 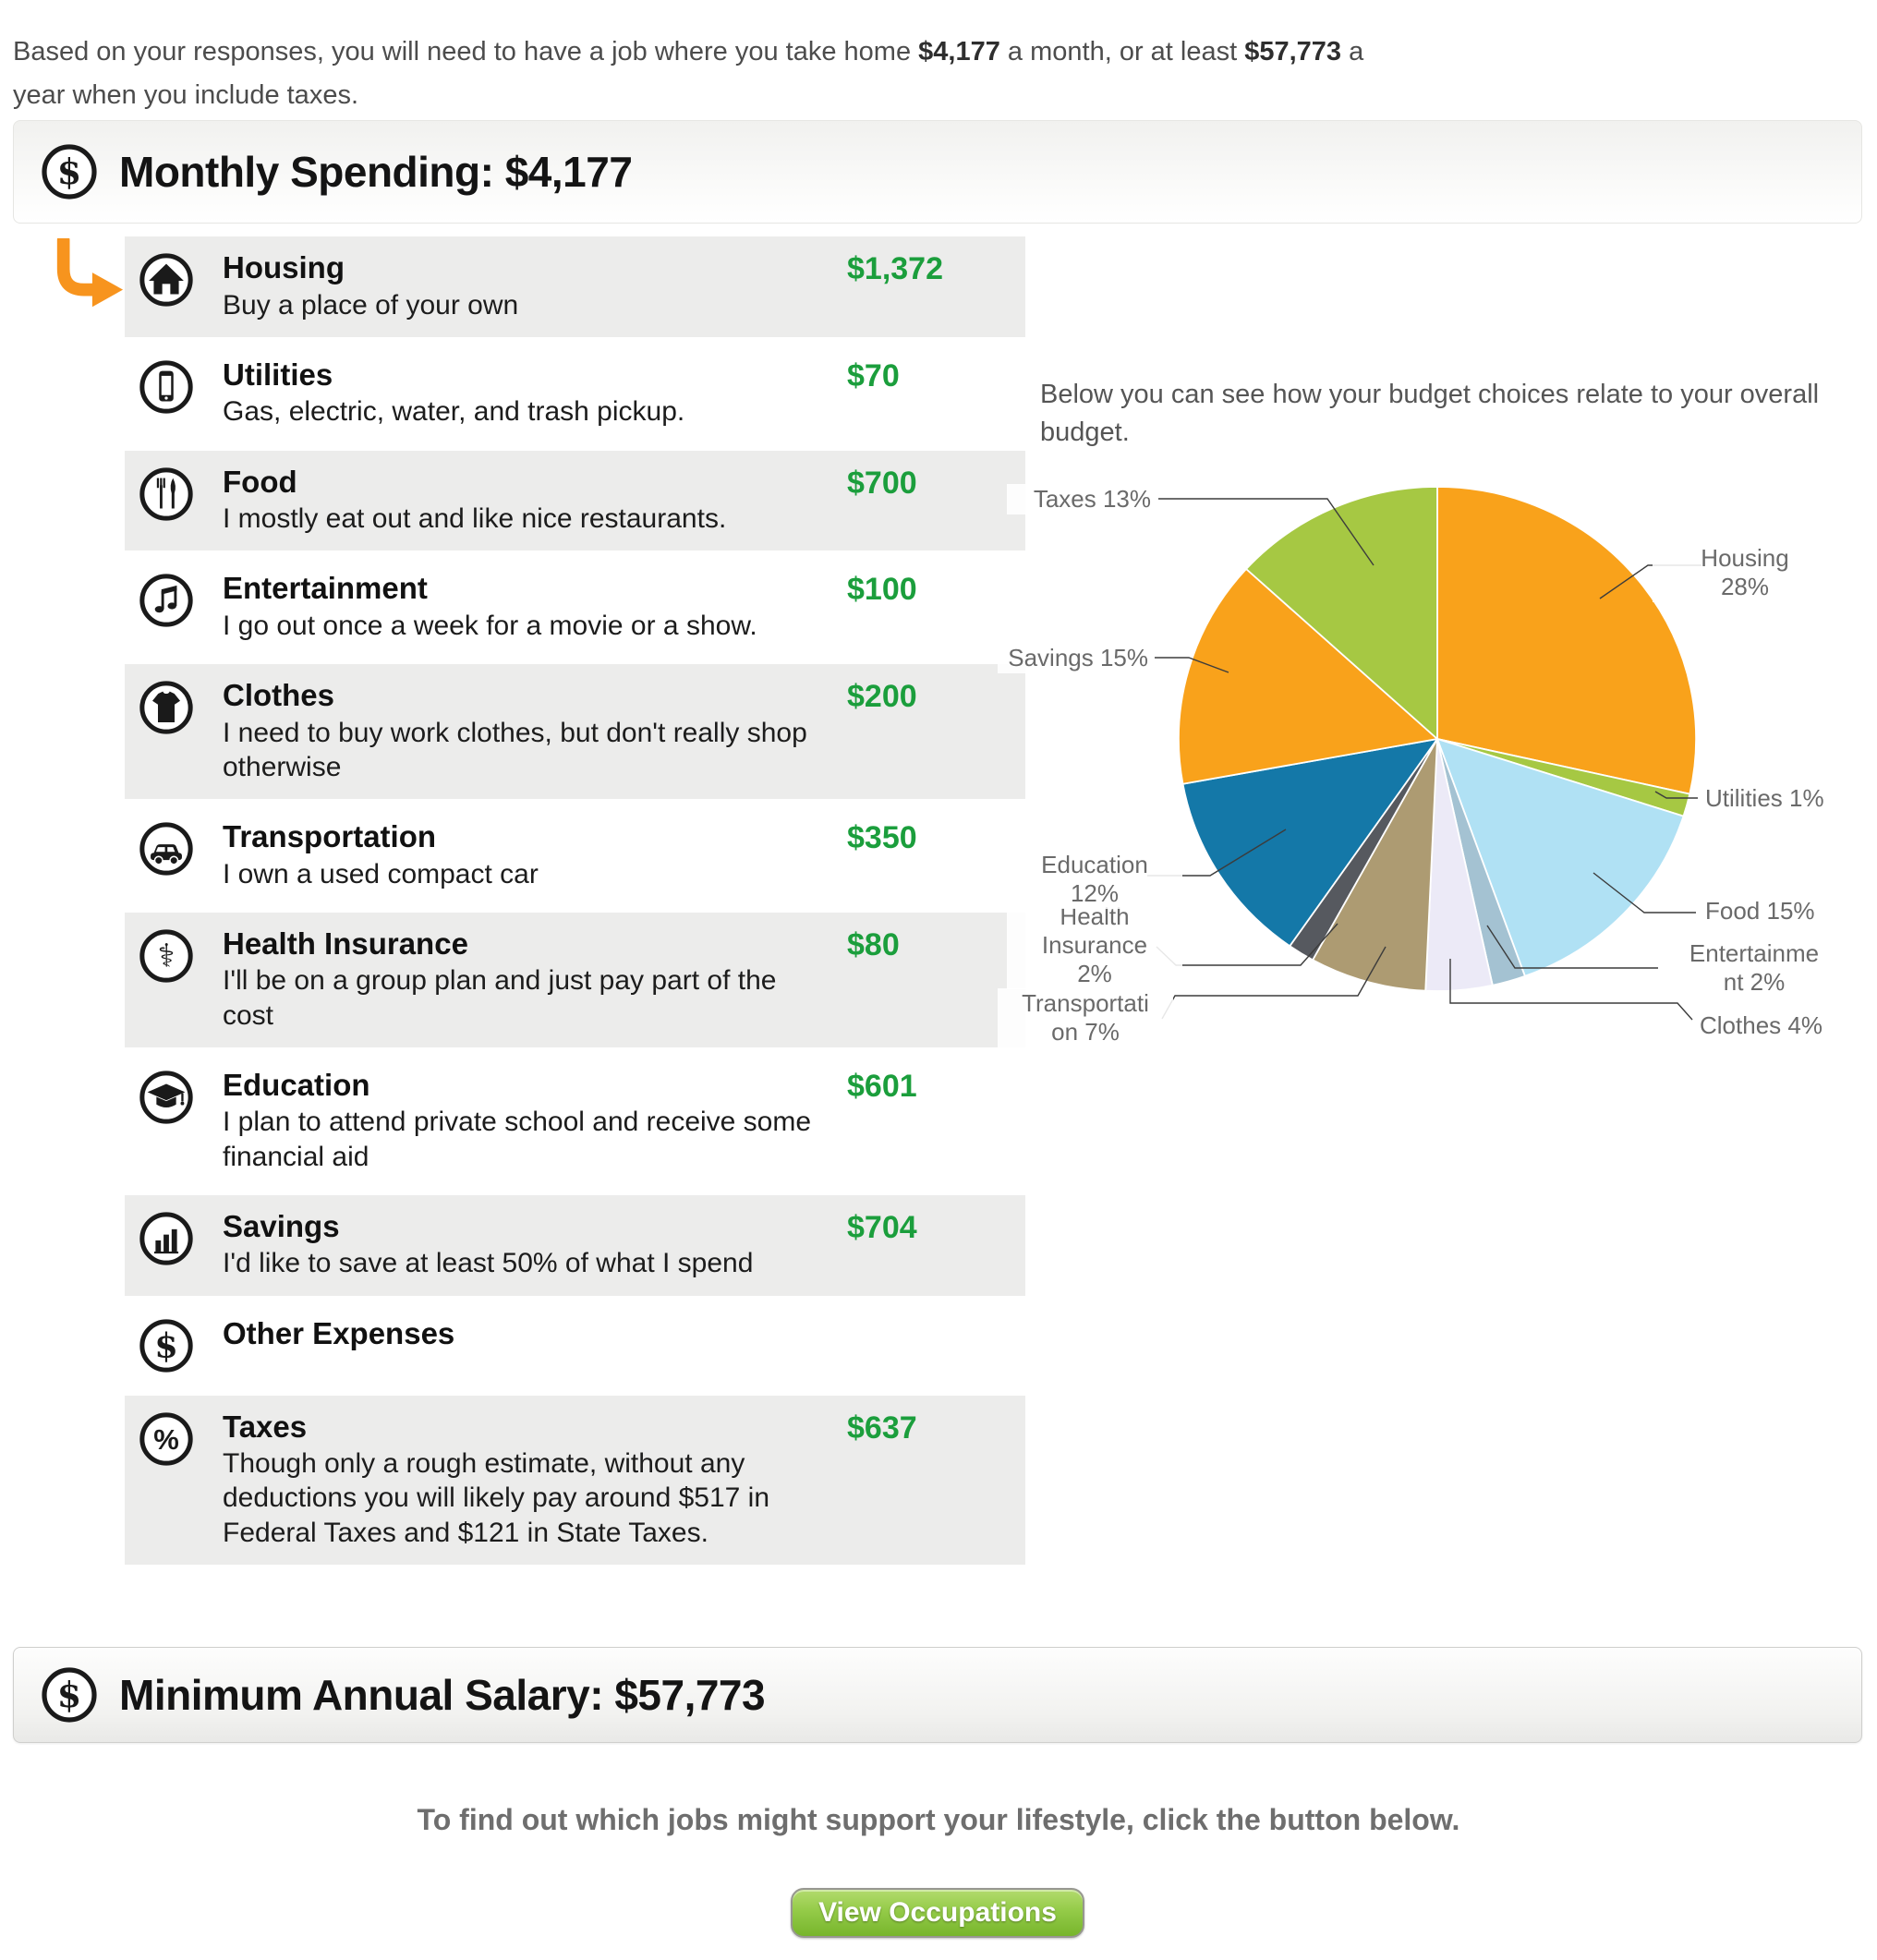 I want to click on minimum-annual-salary-title: Minimum Annual Salary: $57,773, so click(x=443, y=1695).